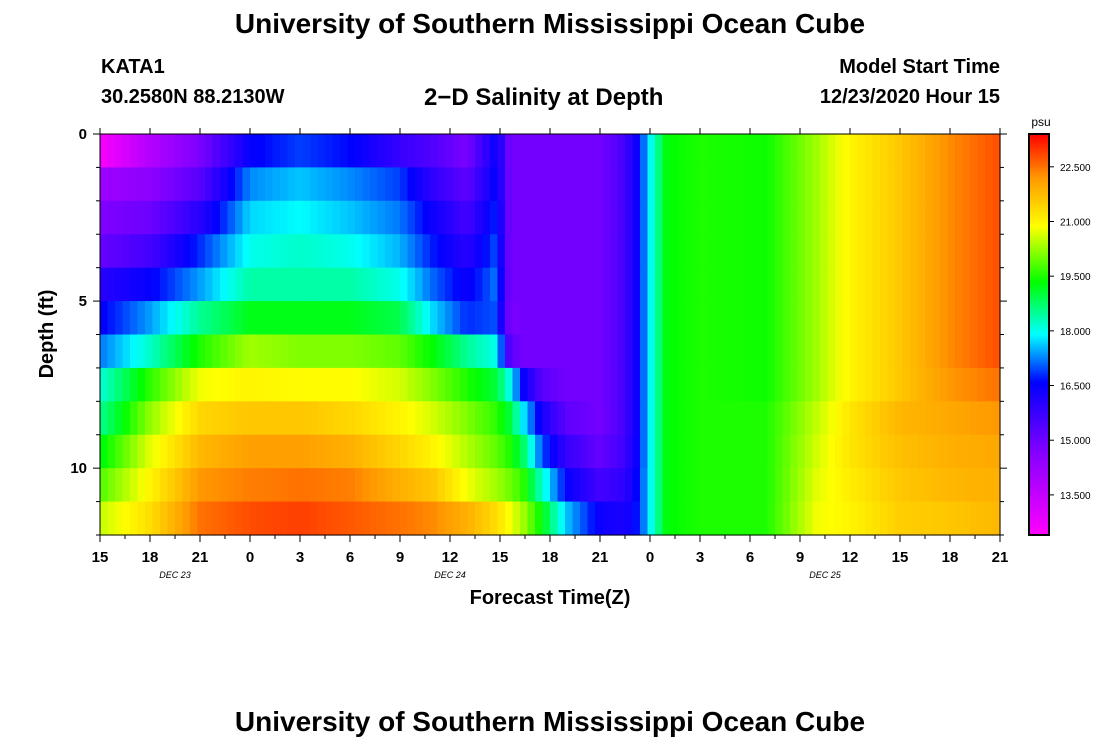  What do you see at coordinates (47, 334) in the screenshot?
I see `y-axis-label: Depth (ft)` at bounding box center [47, 334].